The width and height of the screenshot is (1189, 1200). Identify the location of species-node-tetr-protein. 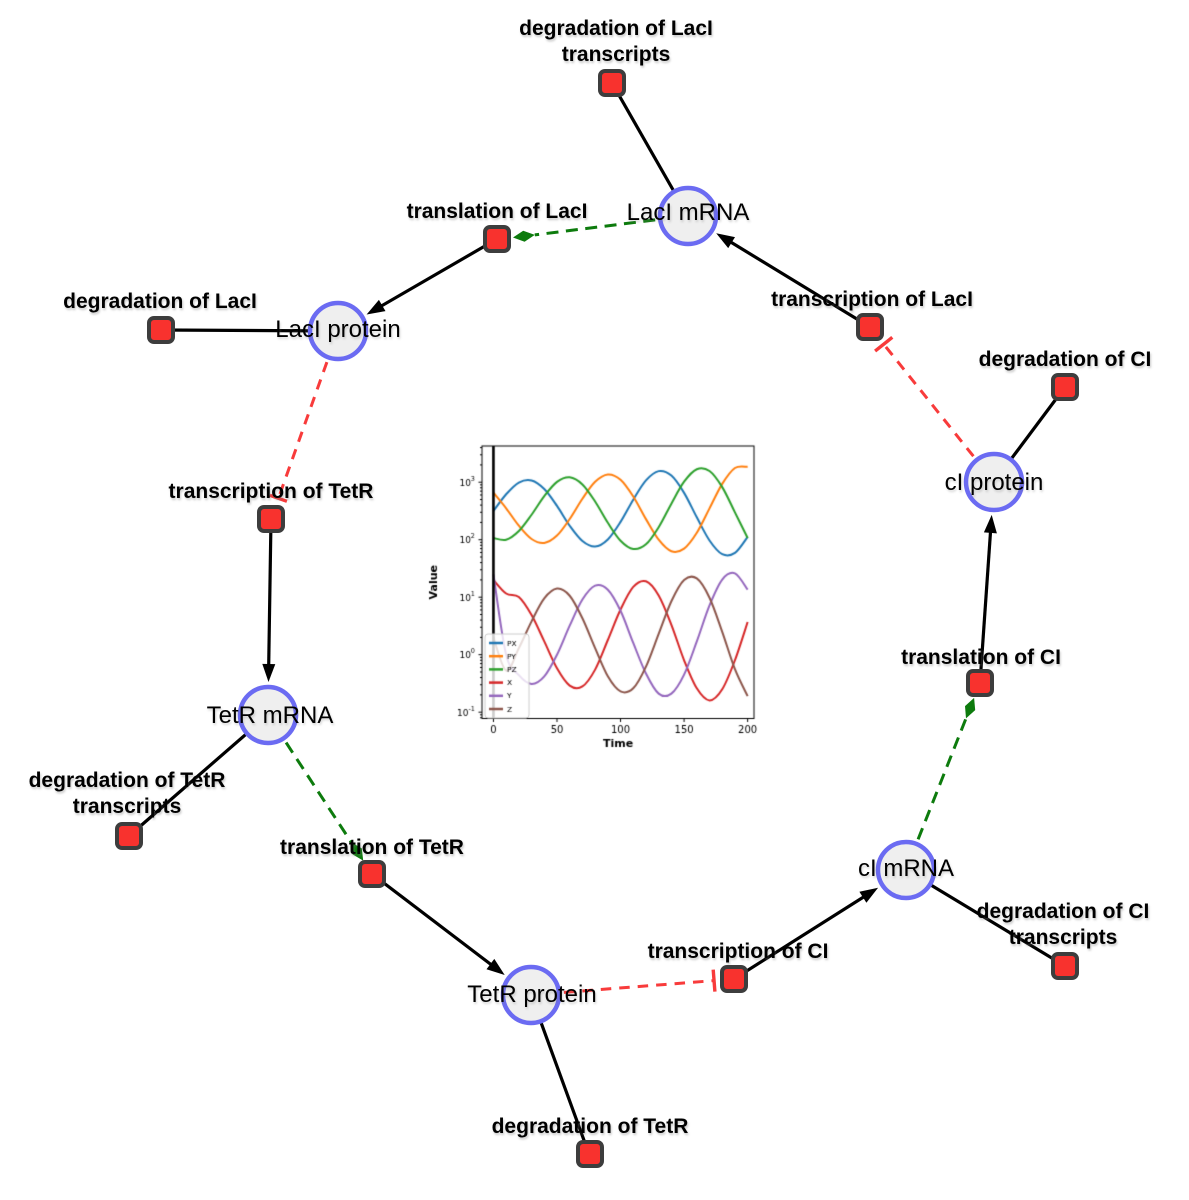
(531, 995).